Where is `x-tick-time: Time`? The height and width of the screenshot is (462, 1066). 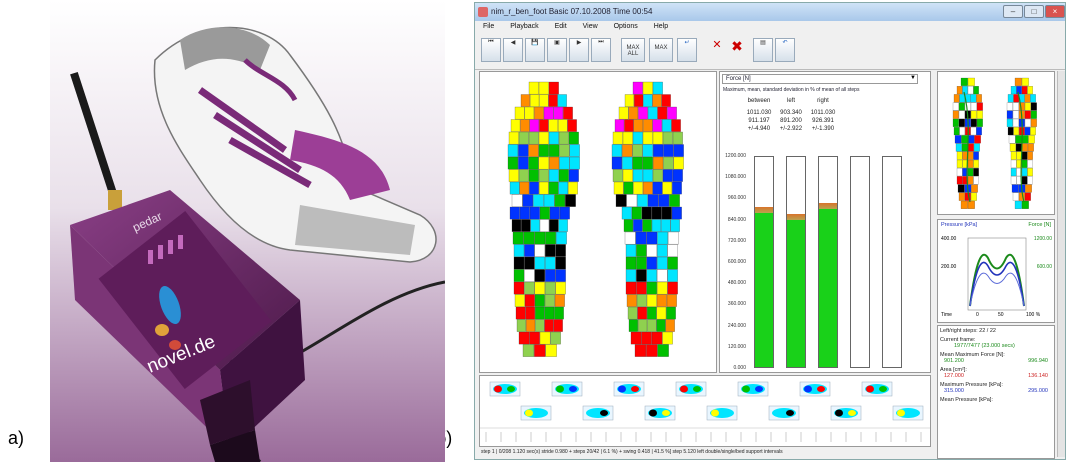
x-tick-time: Time is located at coordinates (946, 315).